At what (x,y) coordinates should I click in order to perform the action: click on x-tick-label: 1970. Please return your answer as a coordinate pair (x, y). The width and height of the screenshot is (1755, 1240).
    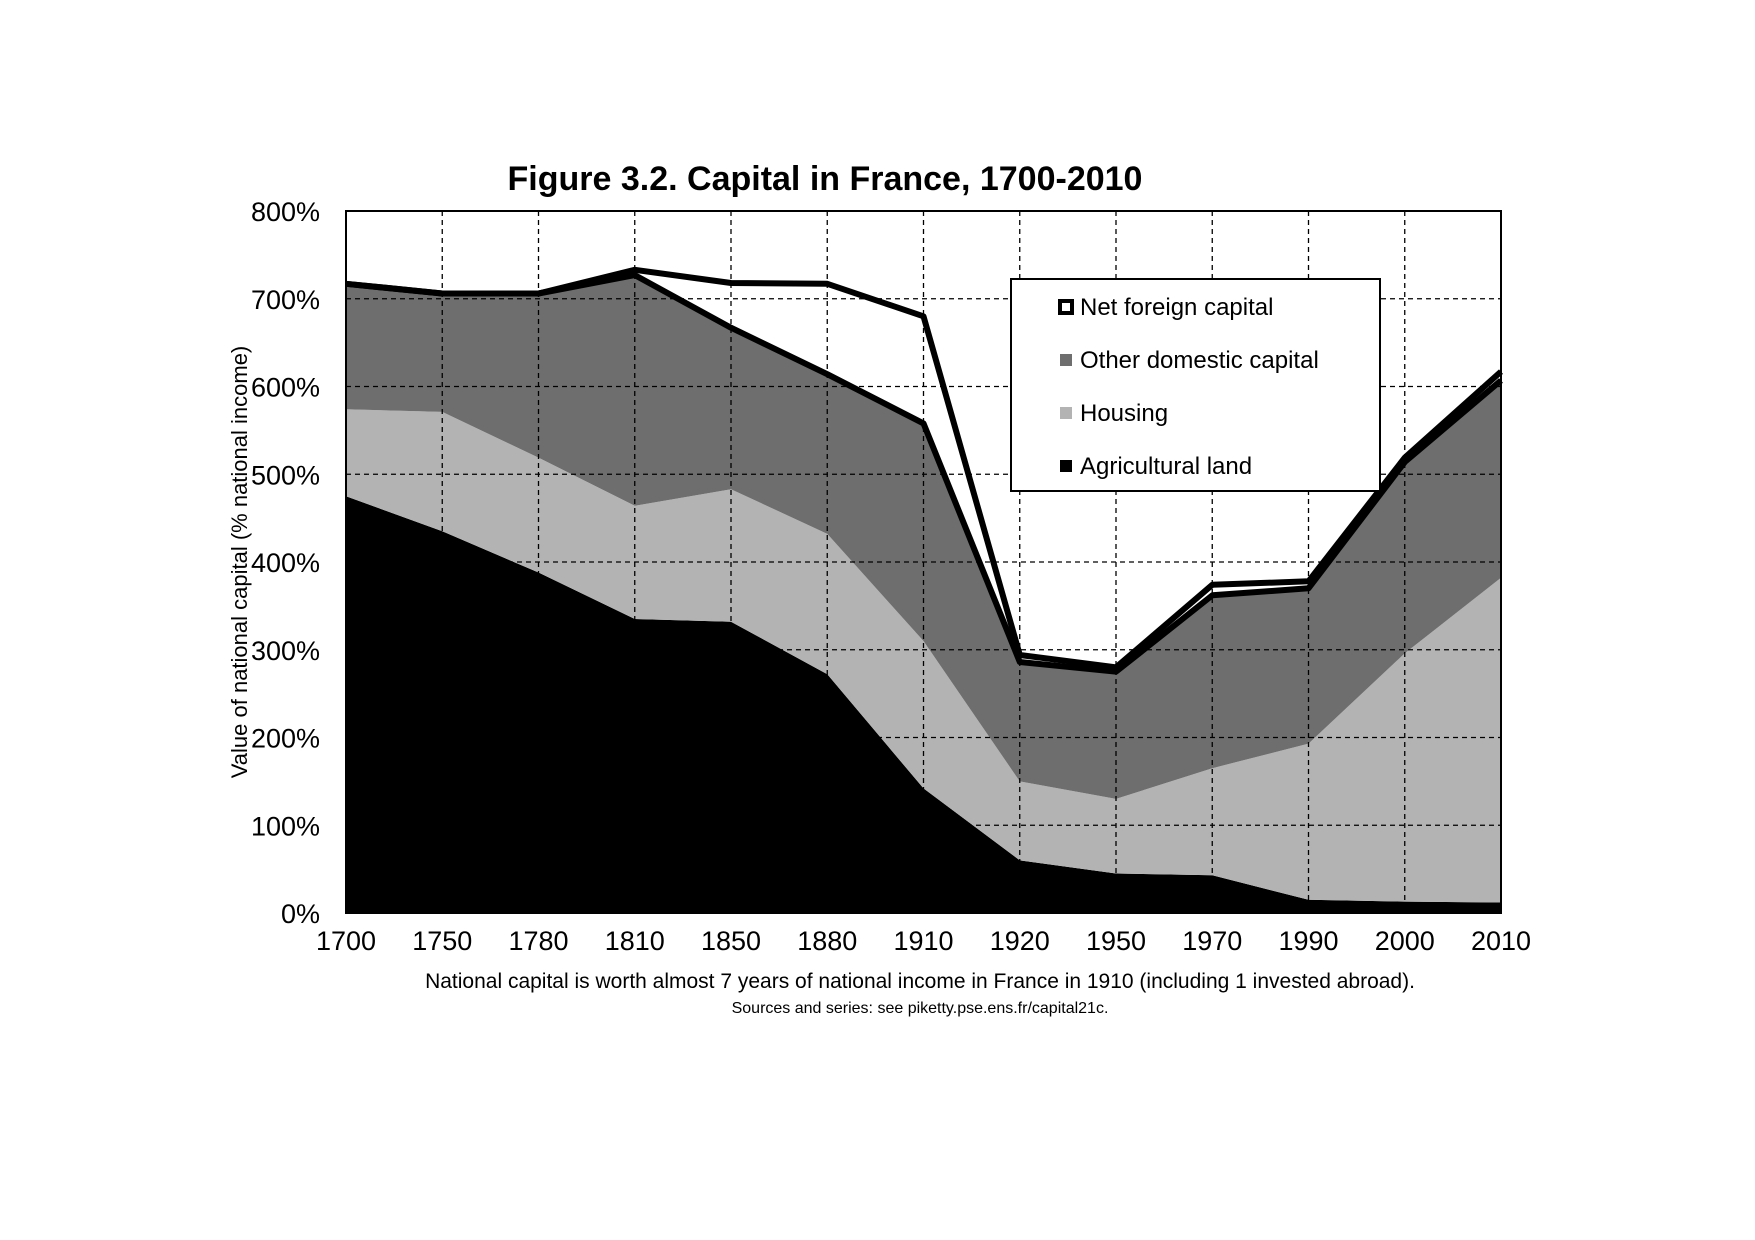
    Looking at the image, I should click on (1212, 941).